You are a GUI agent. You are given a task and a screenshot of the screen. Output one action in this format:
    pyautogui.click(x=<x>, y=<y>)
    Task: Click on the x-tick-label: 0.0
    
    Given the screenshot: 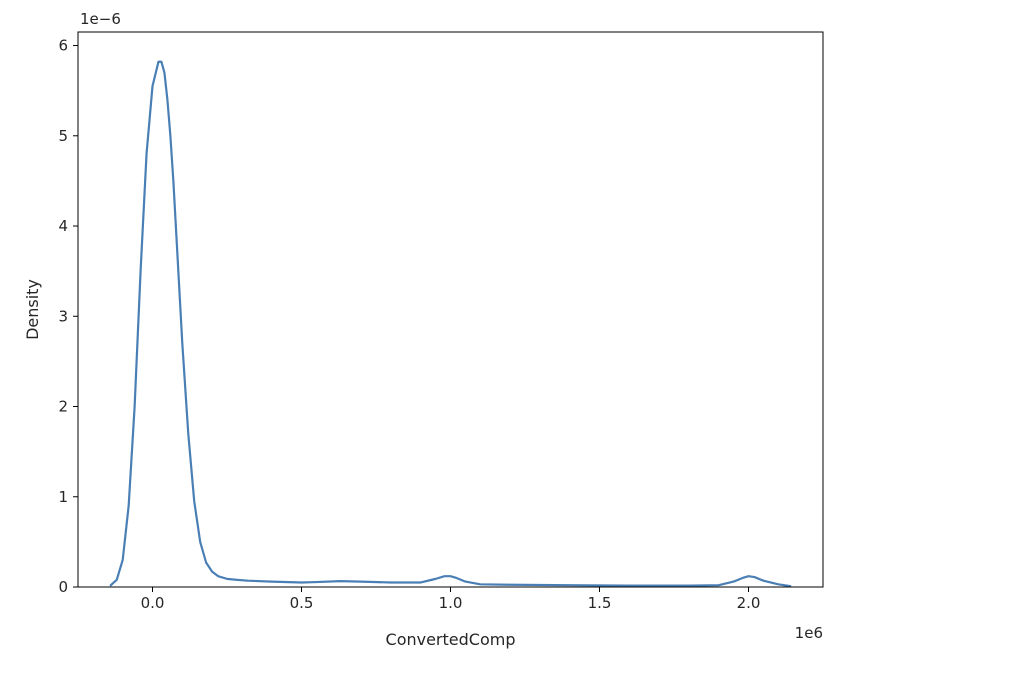 What is the action you would take?
    pyautogui.click(x=153, y=603)
    